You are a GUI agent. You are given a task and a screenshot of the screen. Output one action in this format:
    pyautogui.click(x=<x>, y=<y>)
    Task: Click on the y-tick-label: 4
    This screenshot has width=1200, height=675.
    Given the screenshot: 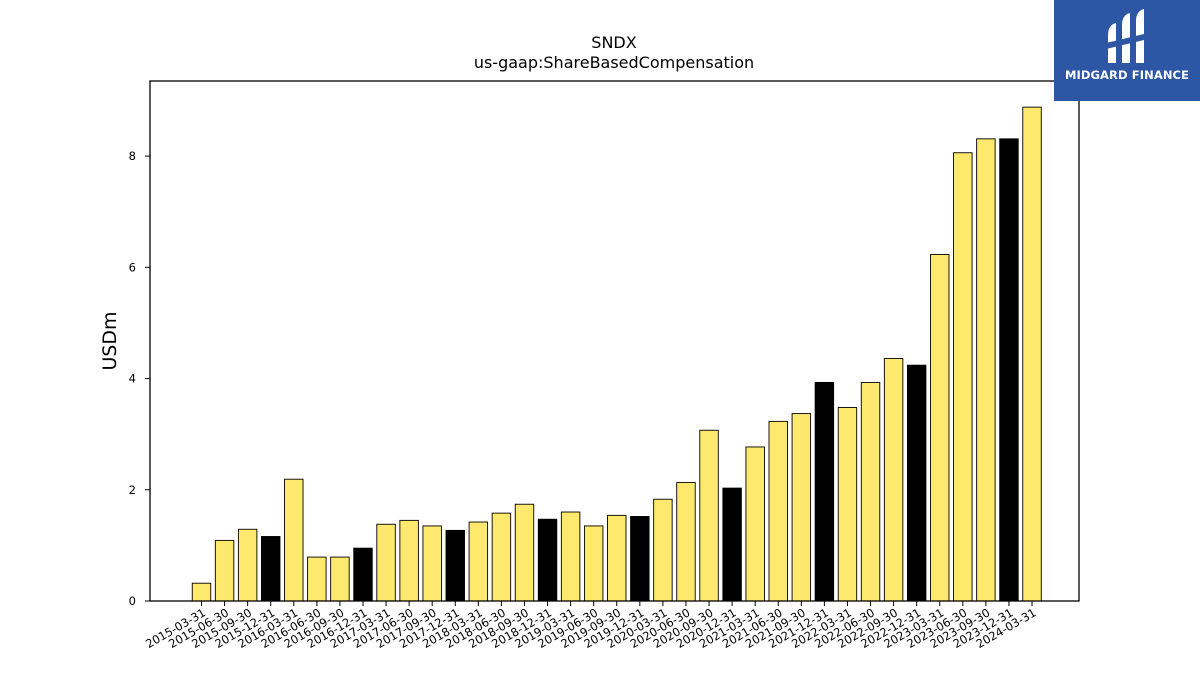 What is the action you would take?
    pyautogui.click(x=132, y=379)
    